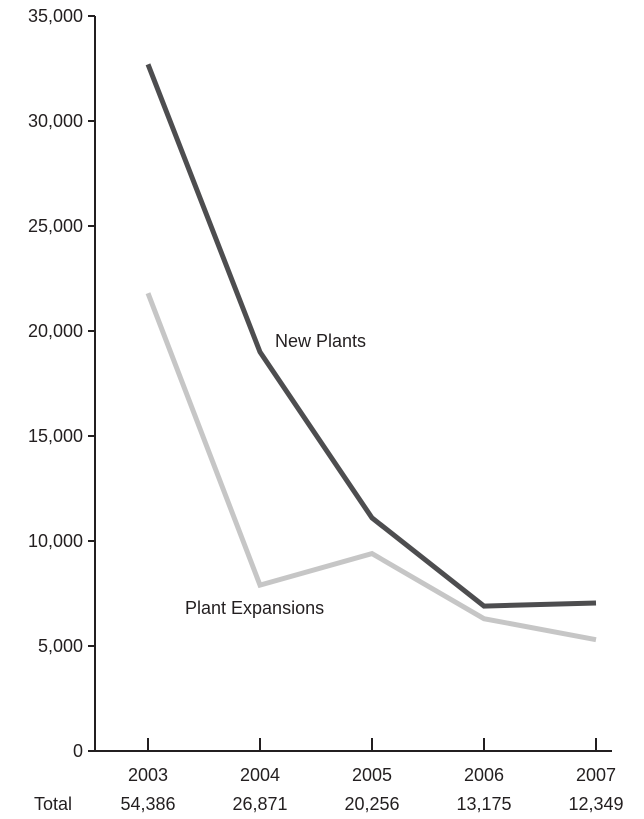 The image size is (644, 819). What do you see at coordinates (259, 804) in the screenshot?
I see `total-value: 26,871` at bounding box center [259, 804].